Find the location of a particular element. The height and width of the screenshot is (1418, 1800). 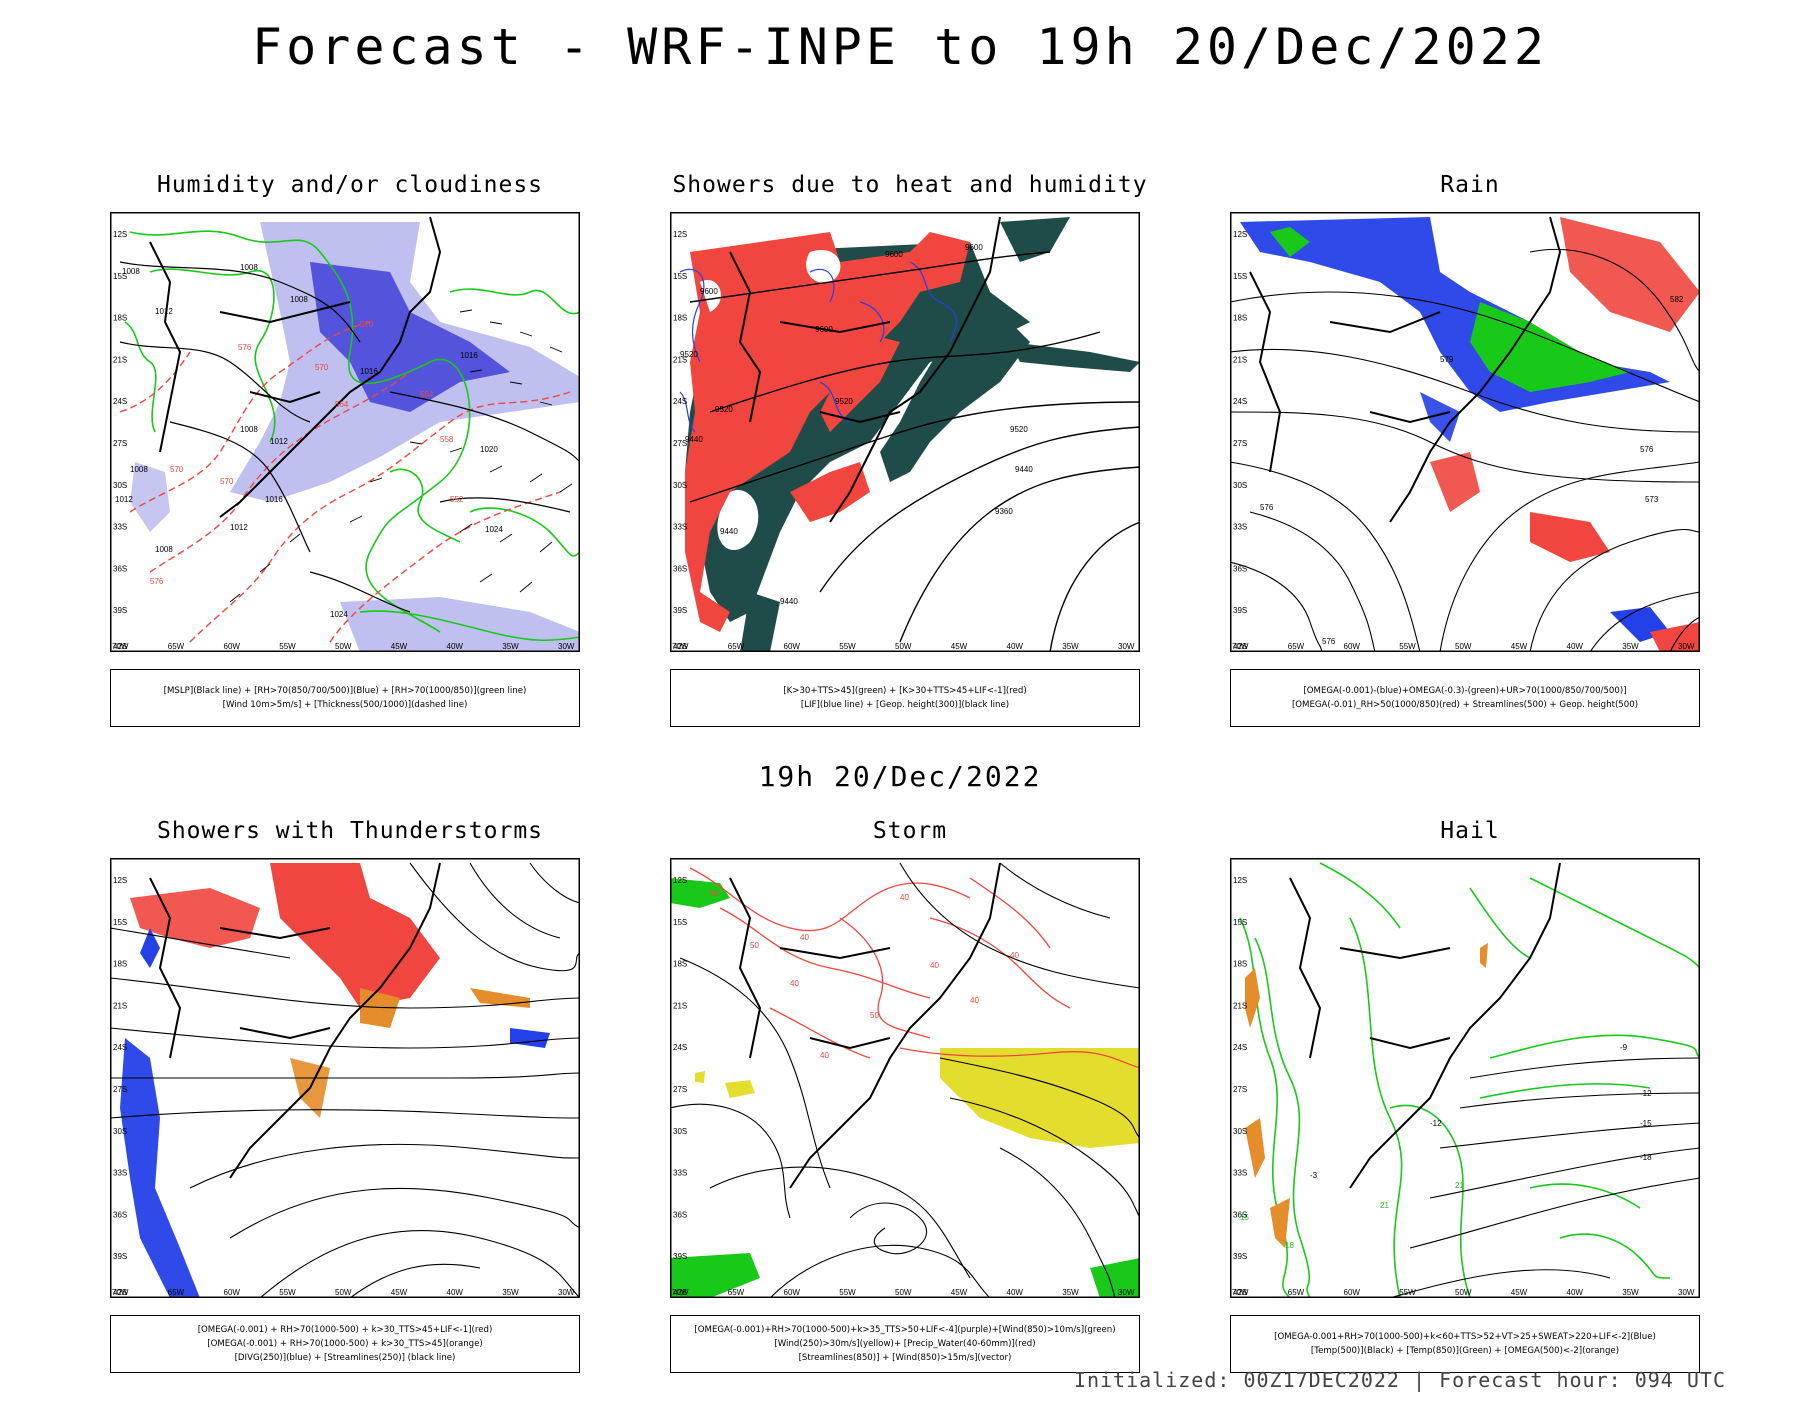

lat-tick-label: 39S is located at coordinates (680, 610).